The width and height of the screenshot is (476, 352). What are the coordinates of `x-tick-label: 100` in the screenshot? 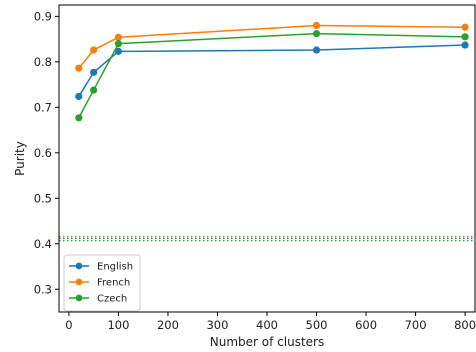 It's located at (118, 325).